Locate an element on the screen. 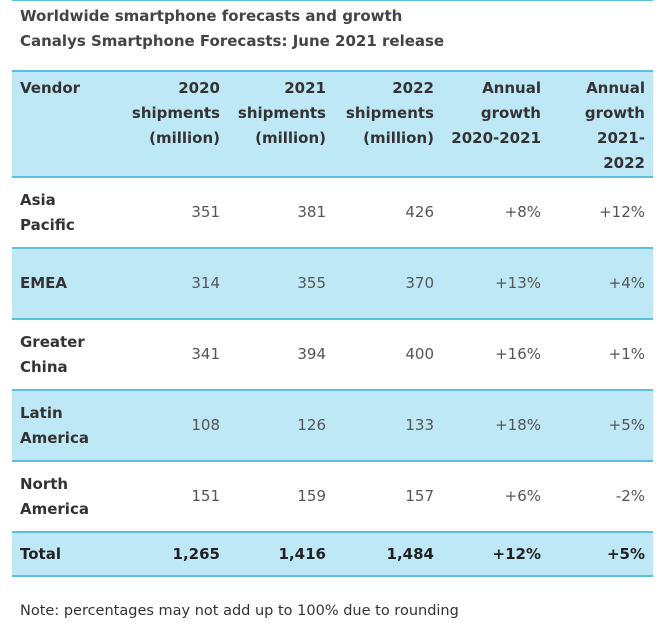 The height and width of the screenshot is (640, 668). vendor-cell: Asia Pacific is located at coordinates (67, 213).